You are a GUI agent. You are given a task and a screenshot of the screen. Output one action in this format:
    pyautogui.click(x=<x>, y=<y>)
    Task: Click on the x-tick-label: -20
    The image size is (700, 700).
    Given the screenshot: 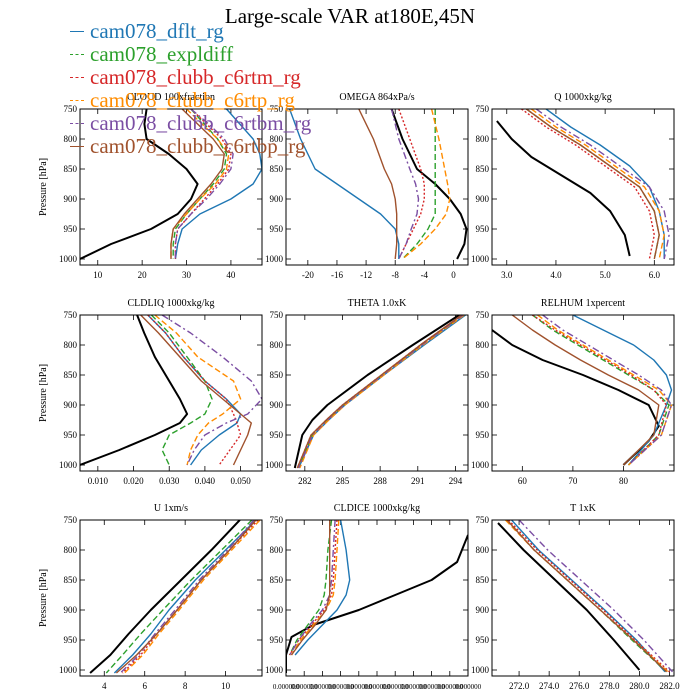 What is the action you would take?
    pyautogui.click(x=308, y=275)
    